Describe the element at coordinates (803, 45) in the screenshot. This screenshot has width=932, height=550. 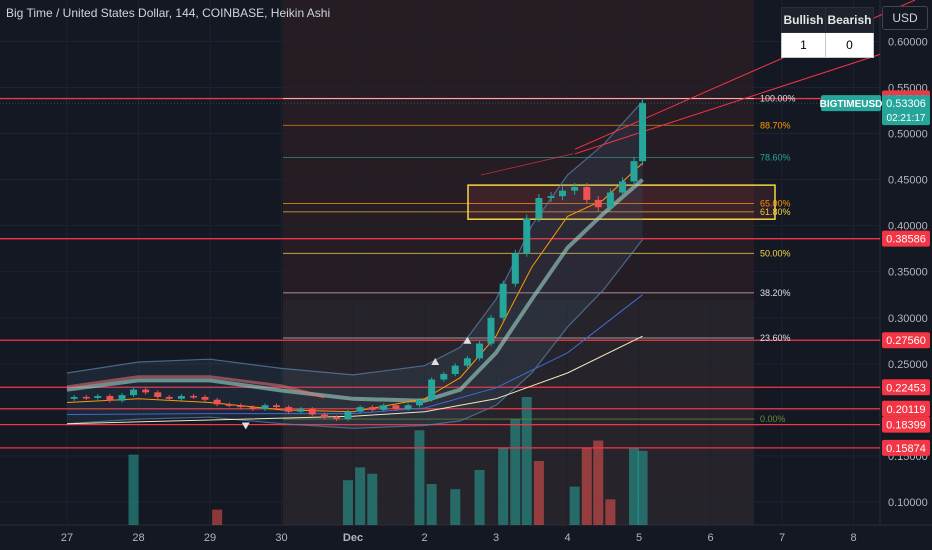
I see `bullish-count: 1` at that location.